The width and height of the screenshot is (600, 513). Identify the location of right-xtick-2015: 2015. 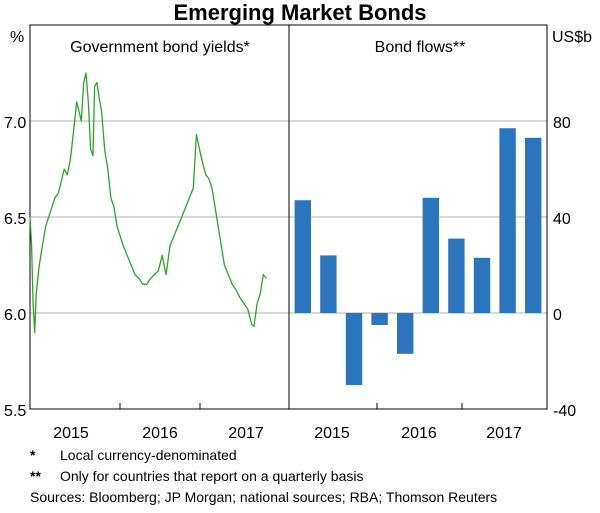
(332, 433).